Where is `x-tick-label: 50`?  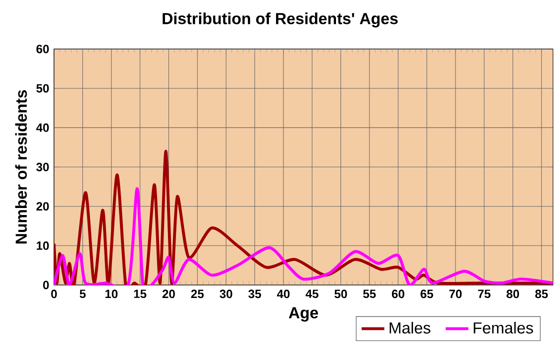
x-tick-label: 50 is located at coordinates (340, 294).